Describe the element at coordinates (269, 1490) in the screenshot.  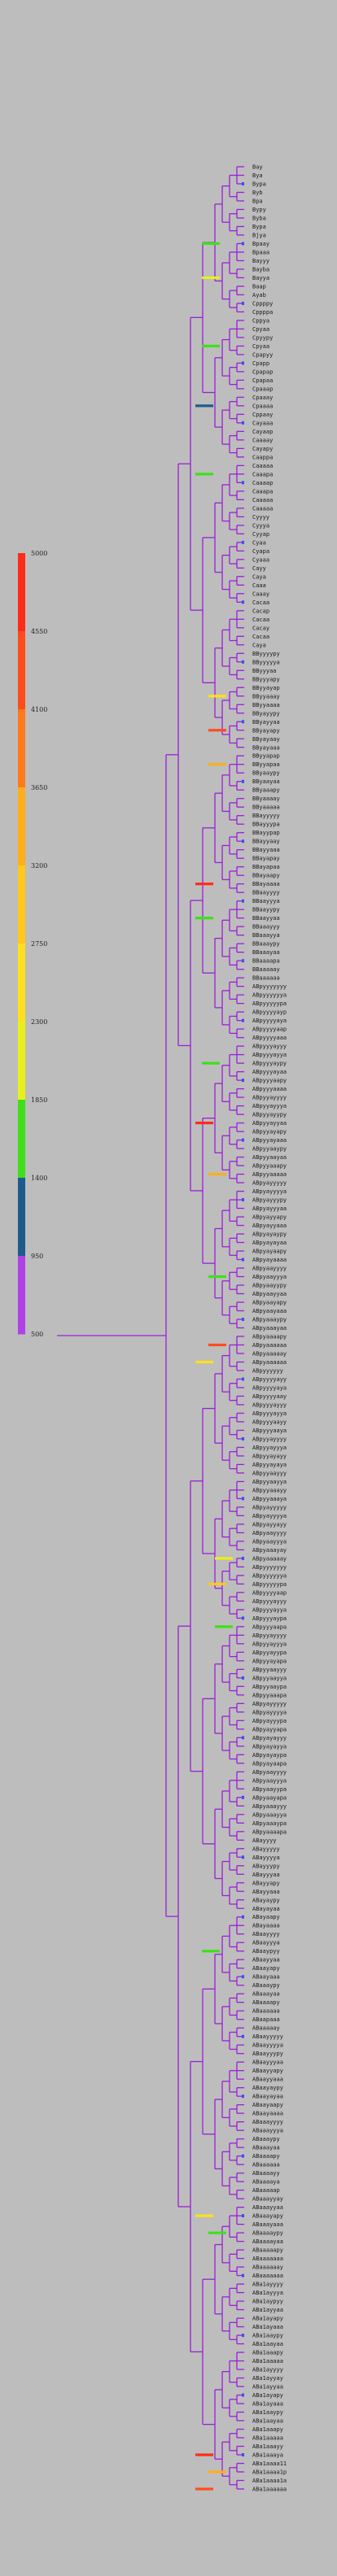
I see `leaf-label: ABpyyaaayy` at that location.